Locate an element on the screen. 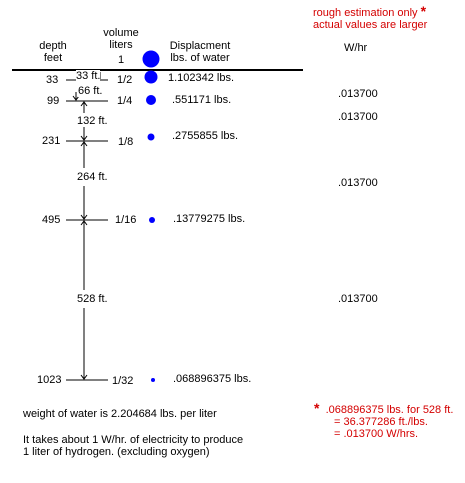 The height and width of the screenshot is (483, 465). volume-value: 1/32 is located at coordinates (123, 381).